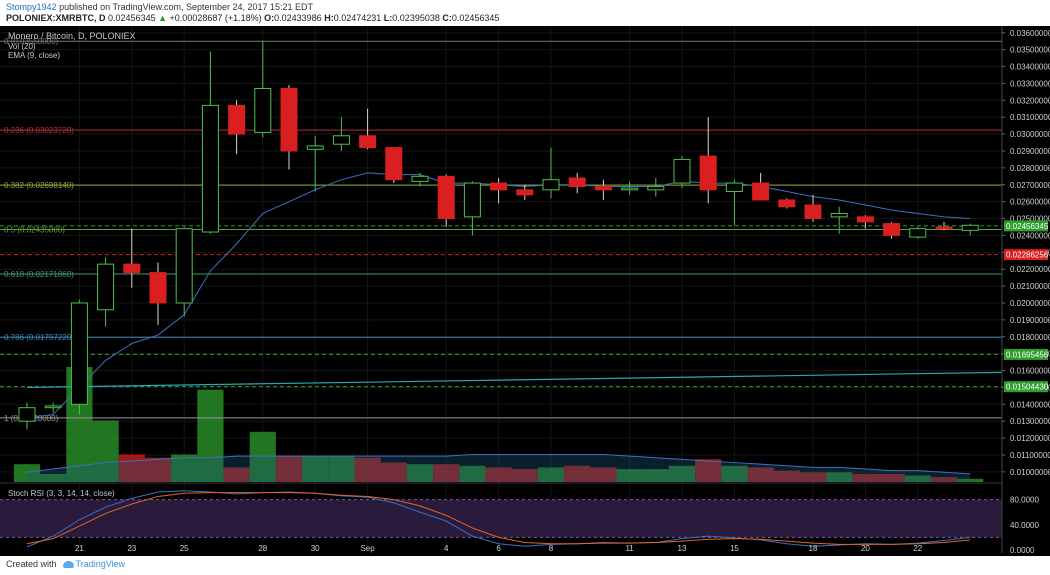  What do you see at coordinates (1030, 151) in the screenshot?
I see `price-tick-label: 0.02900000` at bounding box center [1030, 151].